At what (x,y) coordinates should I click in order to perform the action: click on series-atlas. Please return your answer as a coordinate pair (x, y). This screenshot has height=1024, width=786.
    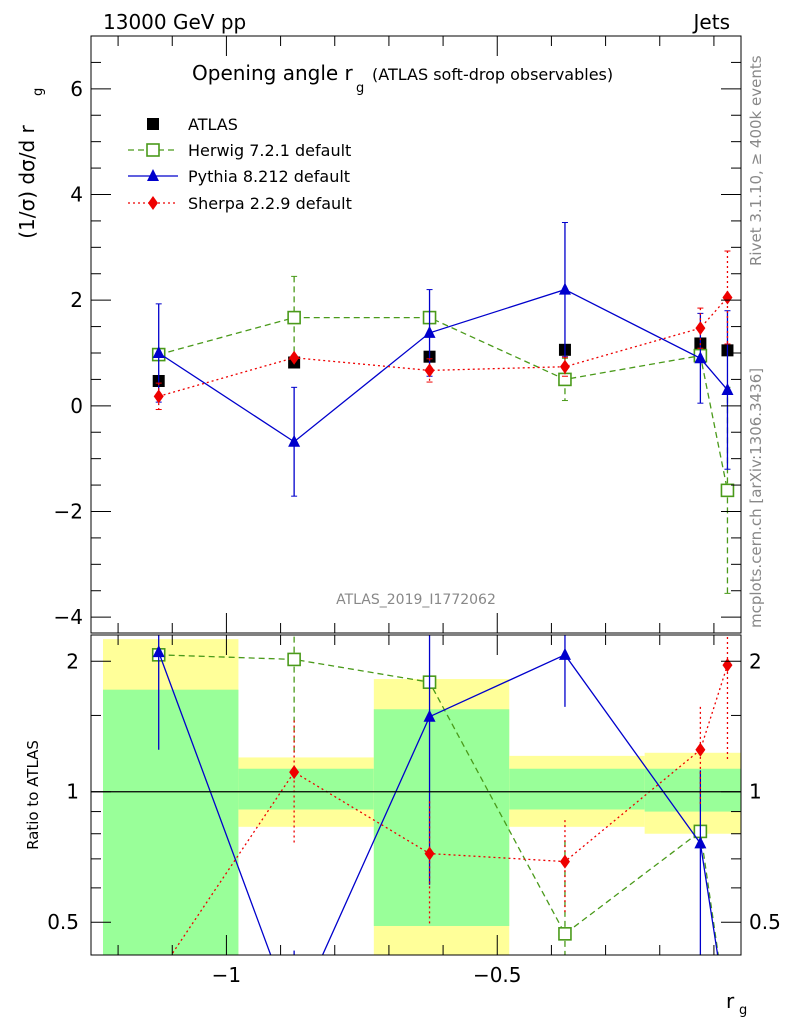
    Looking at the image, I should click on (443, 362).